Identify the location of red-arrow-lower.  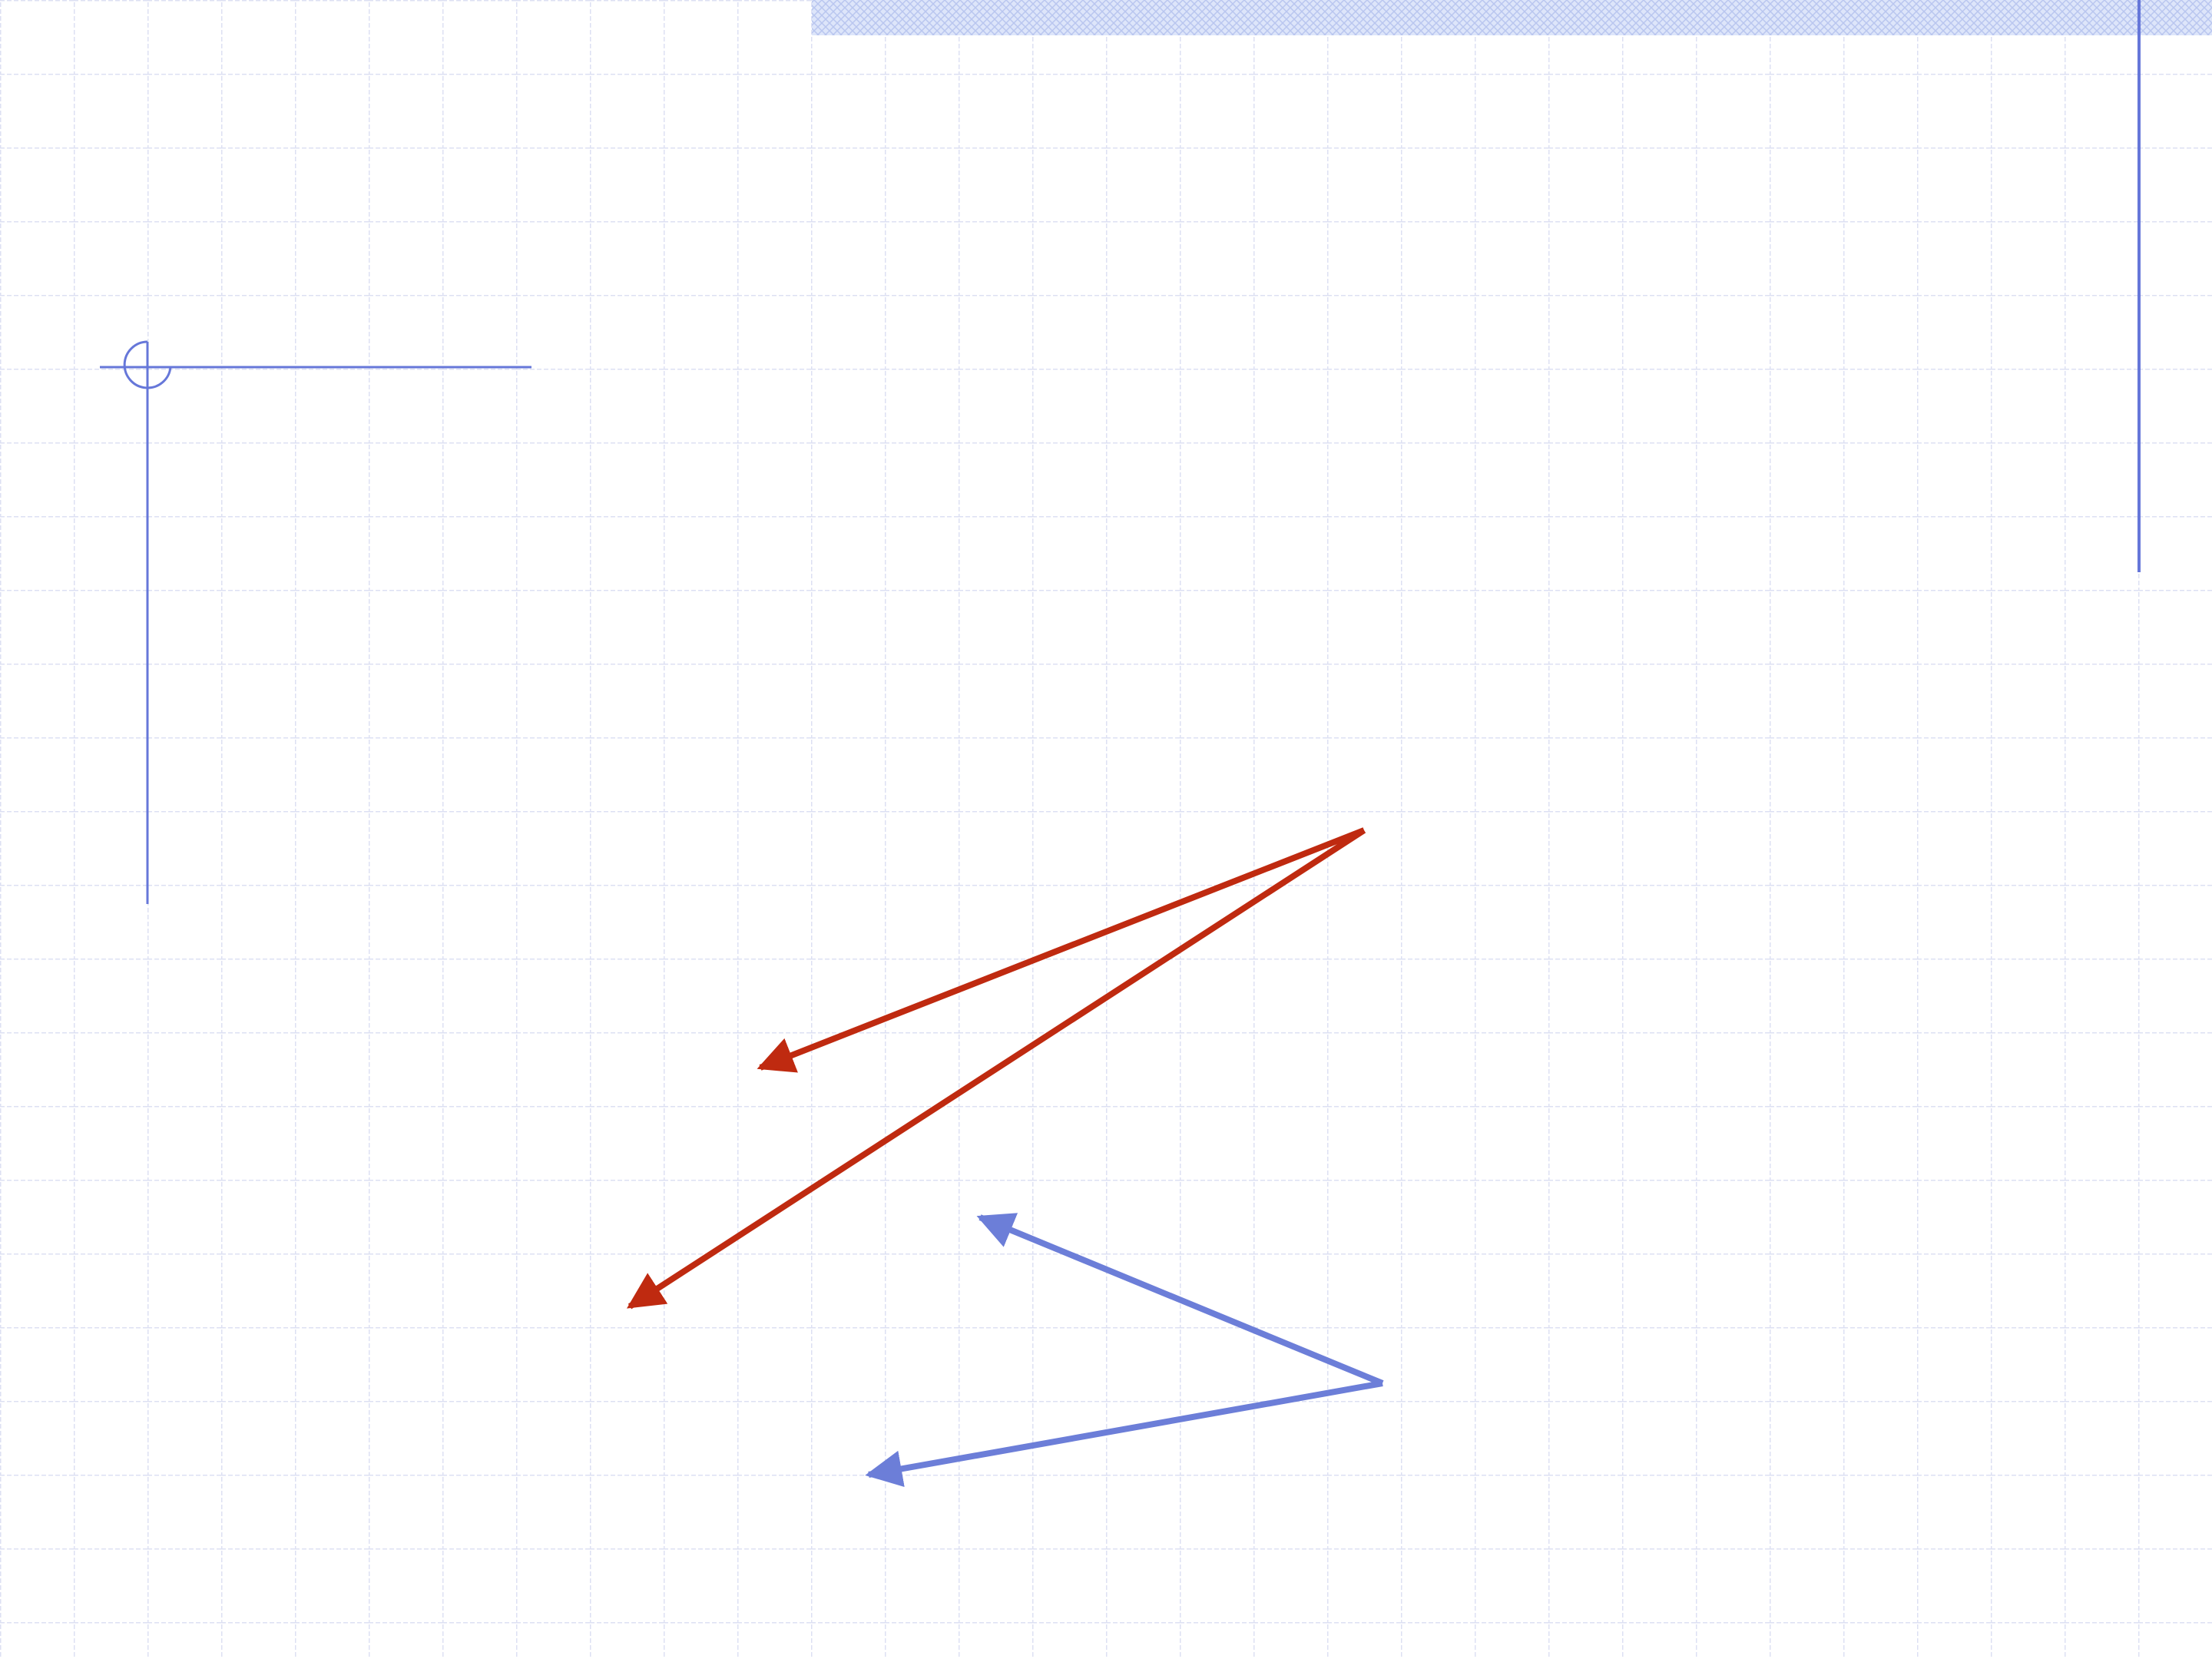
(996, 1069).